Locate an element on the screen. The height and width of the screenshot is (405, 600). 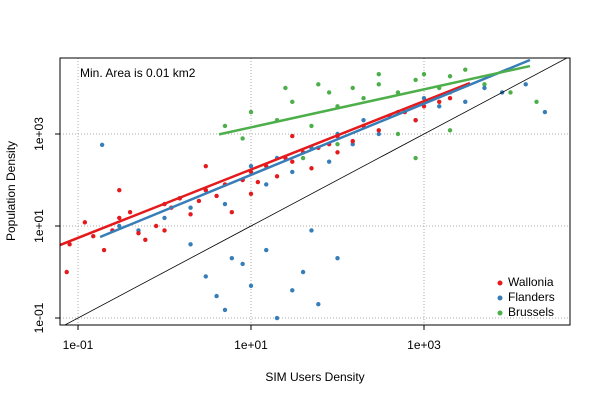
x-tick-label: 1e-01 is located at coordinates (78, 345).